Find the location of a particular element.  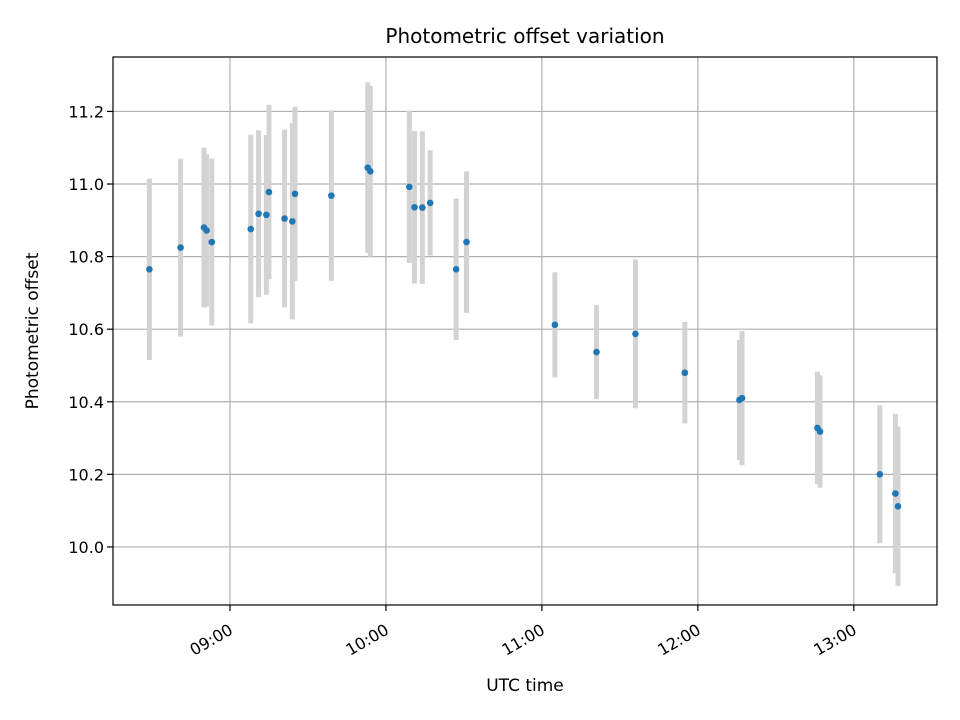

y-tick-label: 11.2 is located at coordinates (86, 111).